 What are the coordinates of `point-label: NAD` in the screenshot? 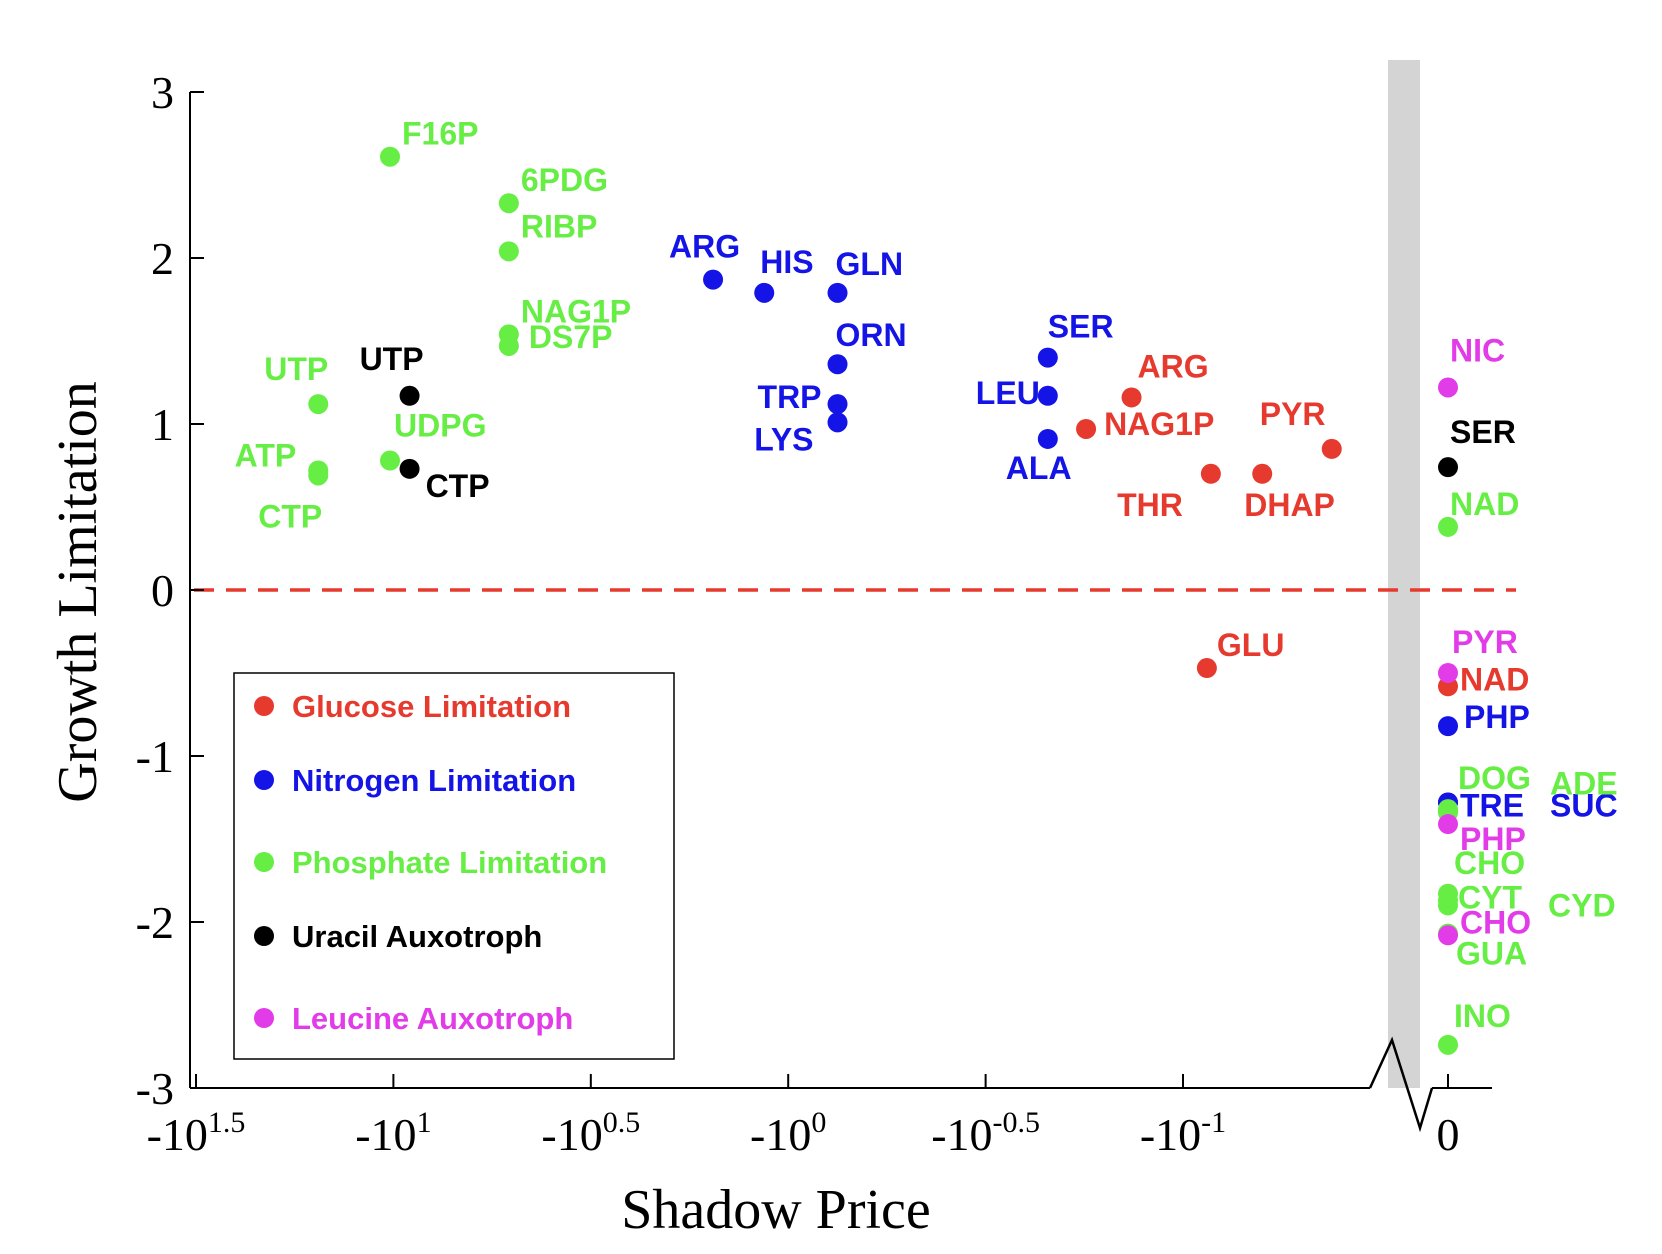 It's located at (1494, 679).